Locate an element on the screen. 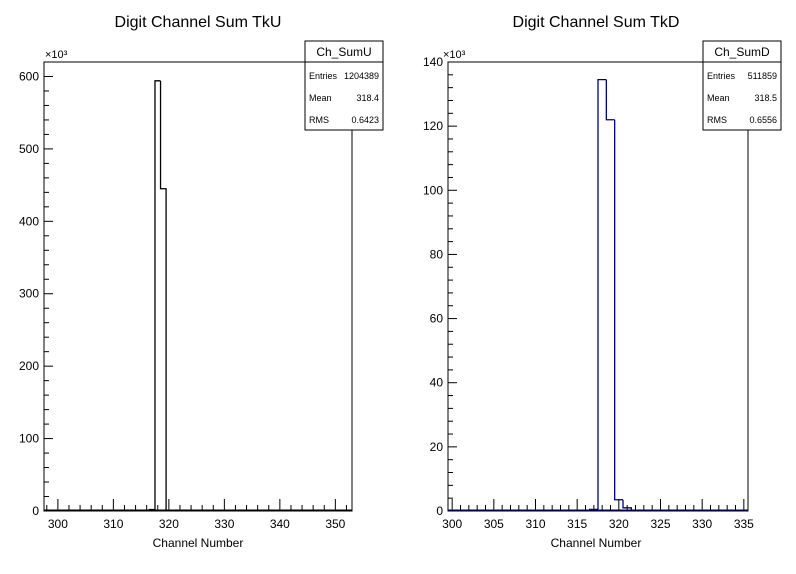 This screenshot has width=796, height=574. y-tick-label: 40 is located at coordinates (437, 383).